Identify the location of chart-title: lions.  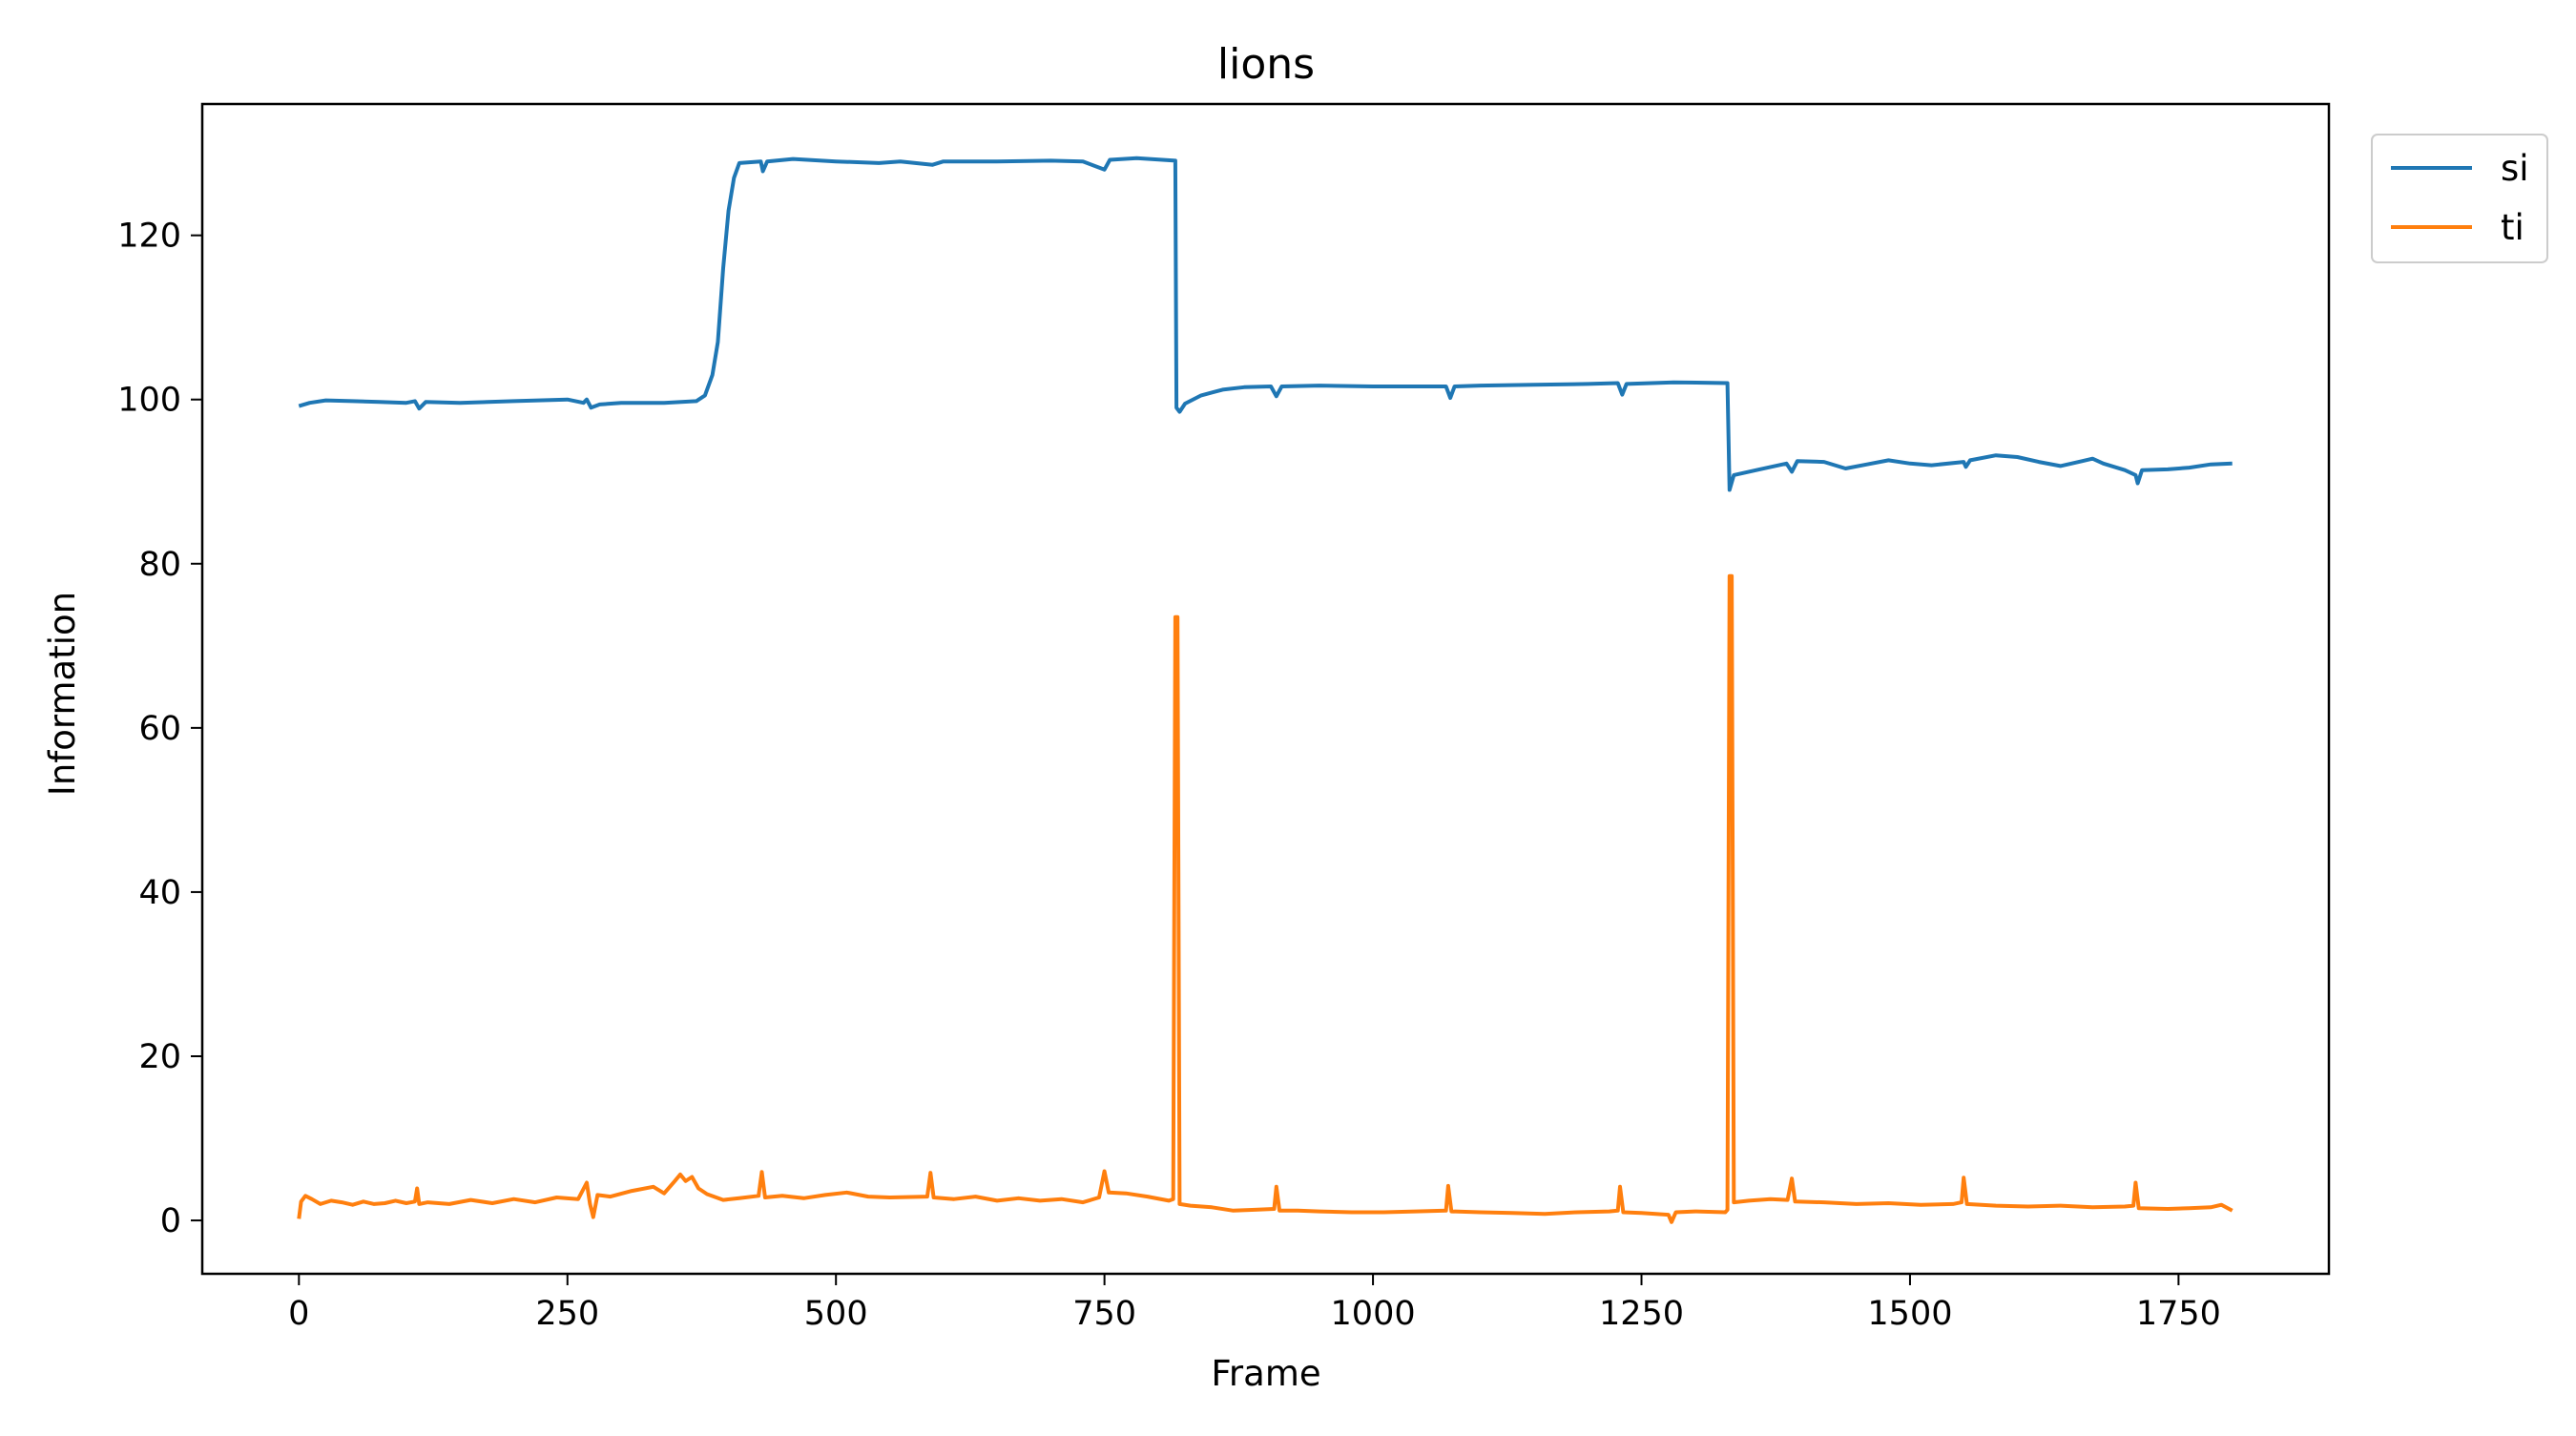
(1266, 64).